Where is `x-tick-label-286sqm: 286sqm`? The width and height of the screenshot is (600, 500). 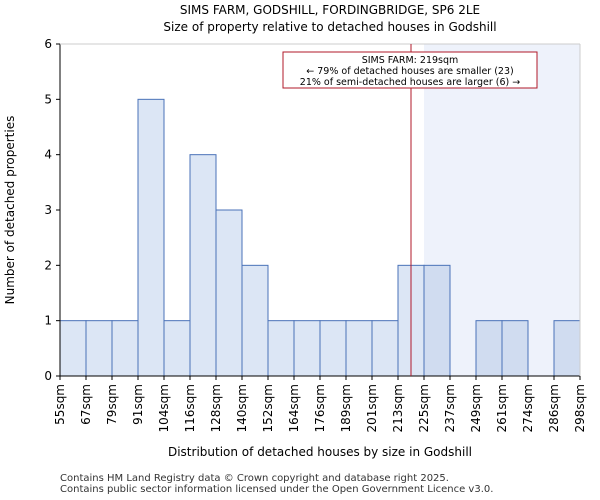
x-tick-label-286sqm: 286sqm is located at coordinates (554, 408).